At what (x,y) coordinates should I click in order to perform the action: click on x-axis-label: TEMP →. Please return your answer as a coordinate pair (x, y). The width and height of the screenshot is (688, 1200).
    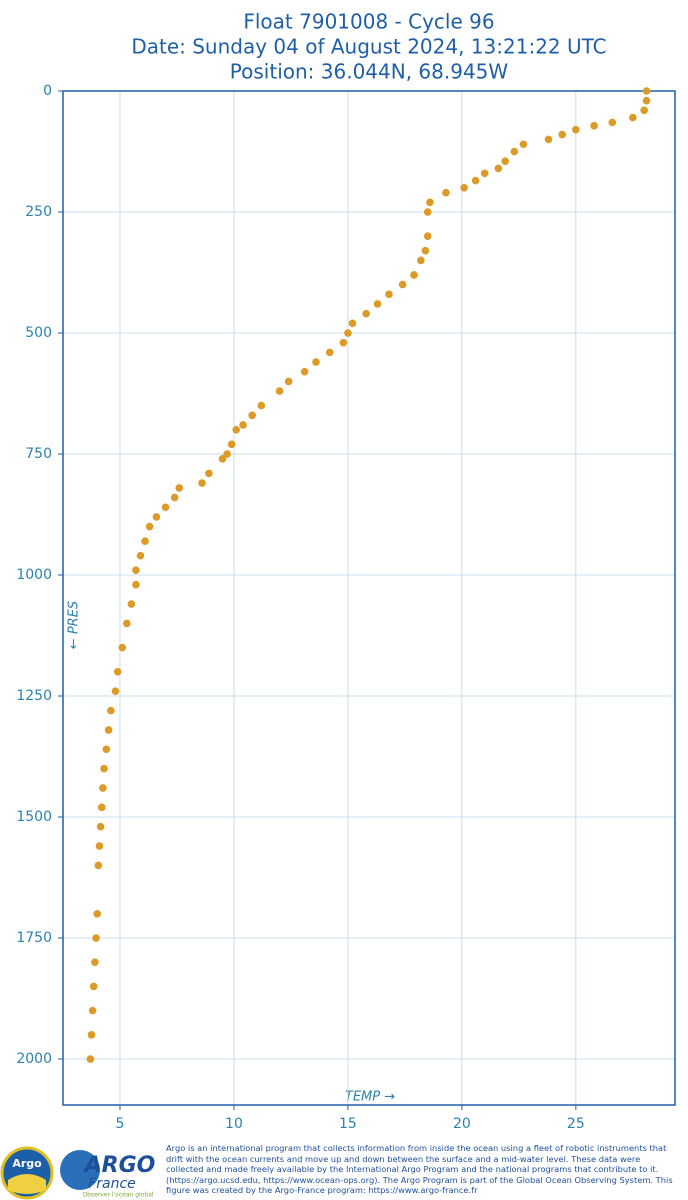
    Looking at the image, I should click on (370, 1097).